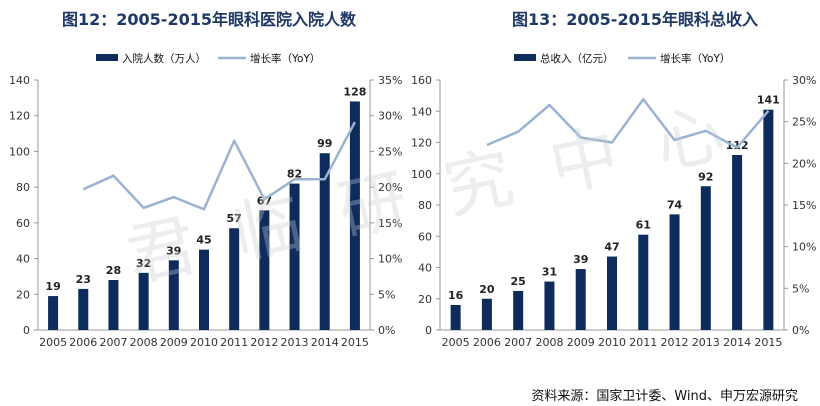 Image resolution: width=820 pixels, height=406 pixels. Describe the element at coordinates (635, 19) in the screenshot. I see `chart-title-revenue: 图13：2005-2015年眼科总收入` at that location.